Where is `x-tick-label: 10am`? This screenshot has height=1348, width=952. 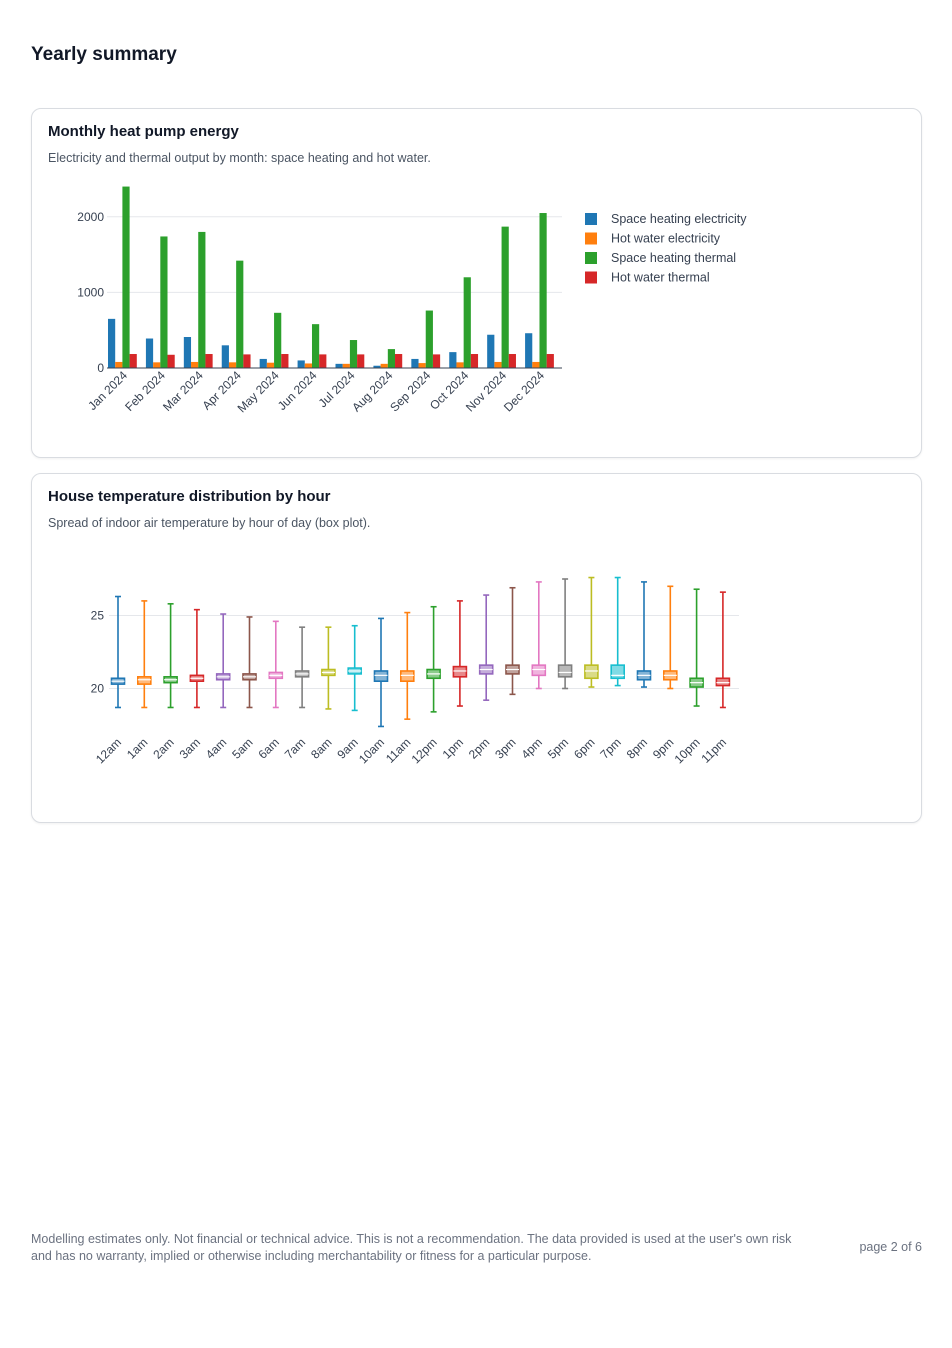
x-tick-label: 10am is located at coordinates (371, 750).